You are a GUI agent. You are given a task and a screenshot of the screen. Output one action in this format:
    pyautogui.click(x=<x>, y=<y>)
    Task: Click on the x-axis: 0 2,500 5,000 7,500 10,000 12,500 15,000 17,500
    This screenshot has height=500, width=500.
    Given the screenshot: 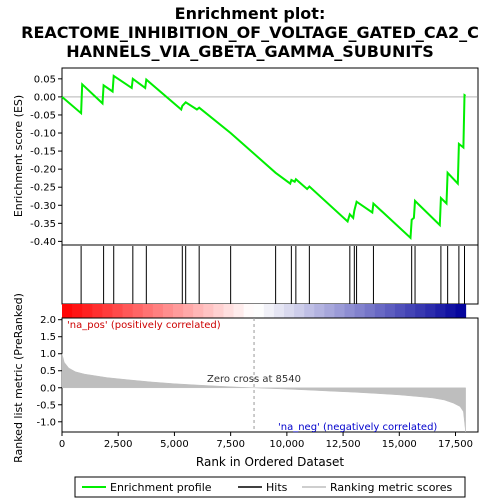 What is the action you would take?
    pyautogui.click(x=266, y=441)
    